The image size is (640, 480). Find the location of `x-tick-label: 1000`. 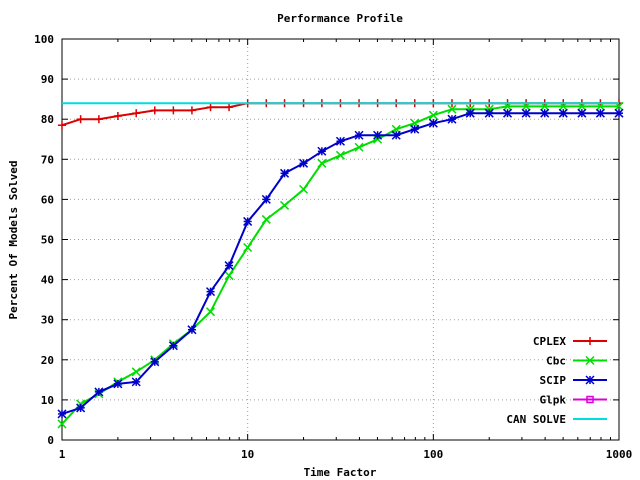

x-tick-label: 1000 is located at coordinates (619, 454).